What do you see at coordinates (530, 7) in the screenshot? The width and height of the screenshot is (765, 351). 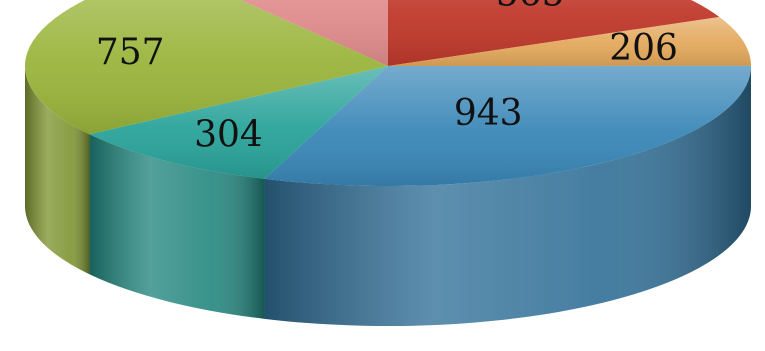 I see `pie-label-565: 565` at bounding box center [530, 7].